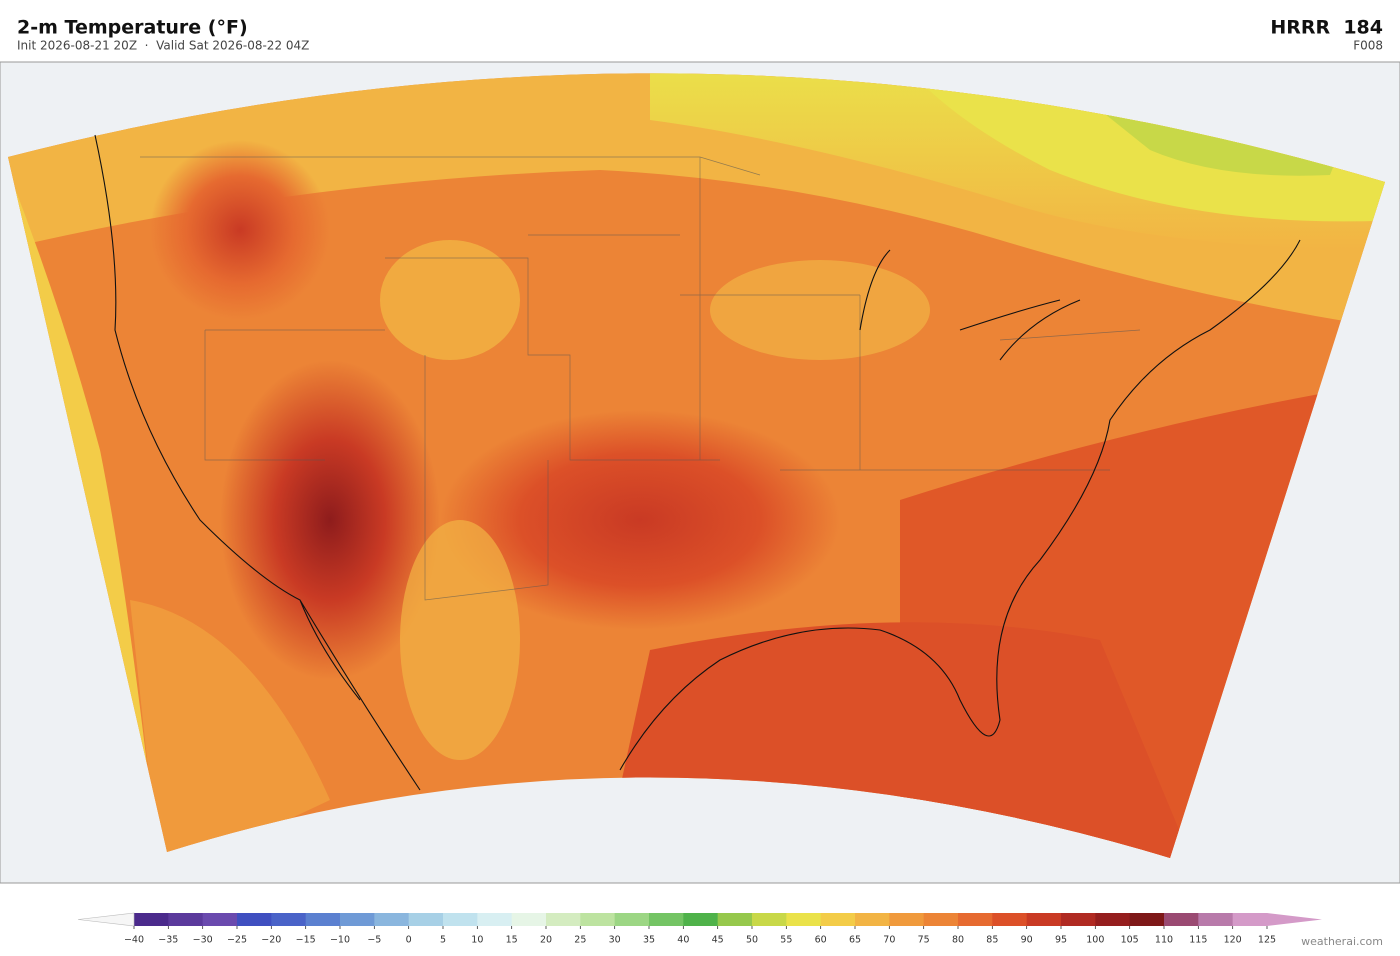 Image resolution: width=1400 pixels, height=956 pixels. I want to click on colorbar-tick-label: 30, so click(615, 940).